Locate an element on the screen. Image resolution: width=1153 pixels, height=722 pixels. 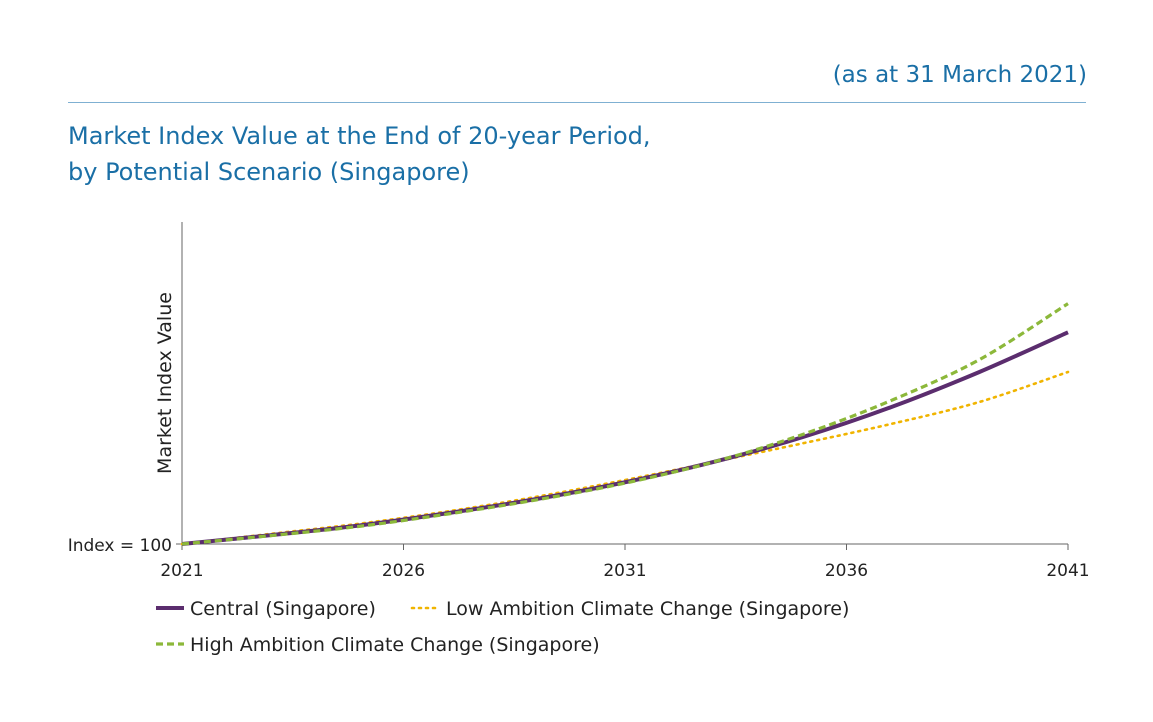
header-divider is located at coordinates (577, 102).